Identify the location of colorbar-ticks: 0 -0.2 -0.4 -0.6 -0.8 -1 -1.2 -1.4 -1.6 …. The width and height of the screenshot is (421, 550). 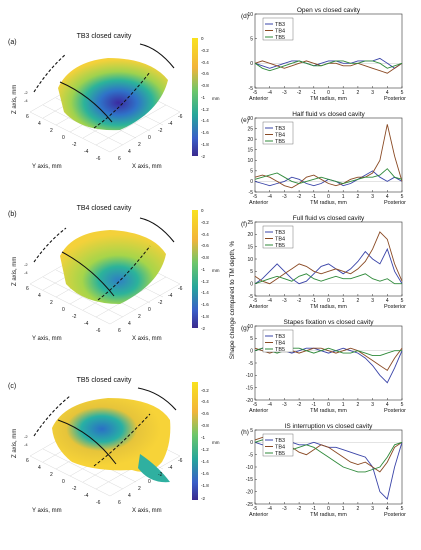
(205, 97).